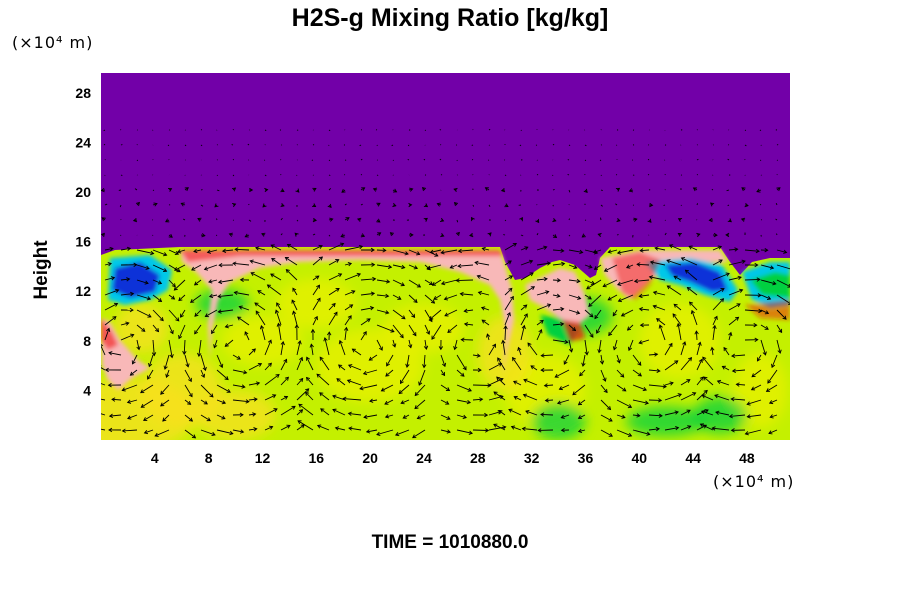 The image size is (900, 600). Describe the element at coordinates (341, 256) in the screenshot. I see `red-rim-left` at that location.